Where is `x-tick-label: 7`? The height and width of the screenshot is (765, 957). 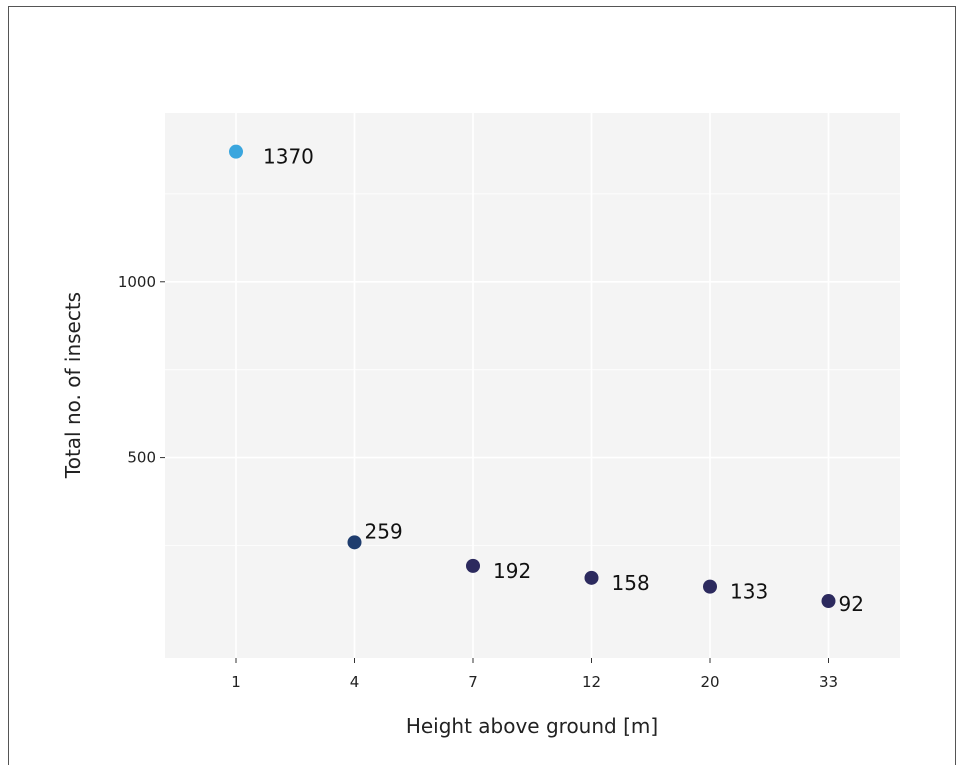
x-tick-label: 7 is located at coordinates (473, 682).